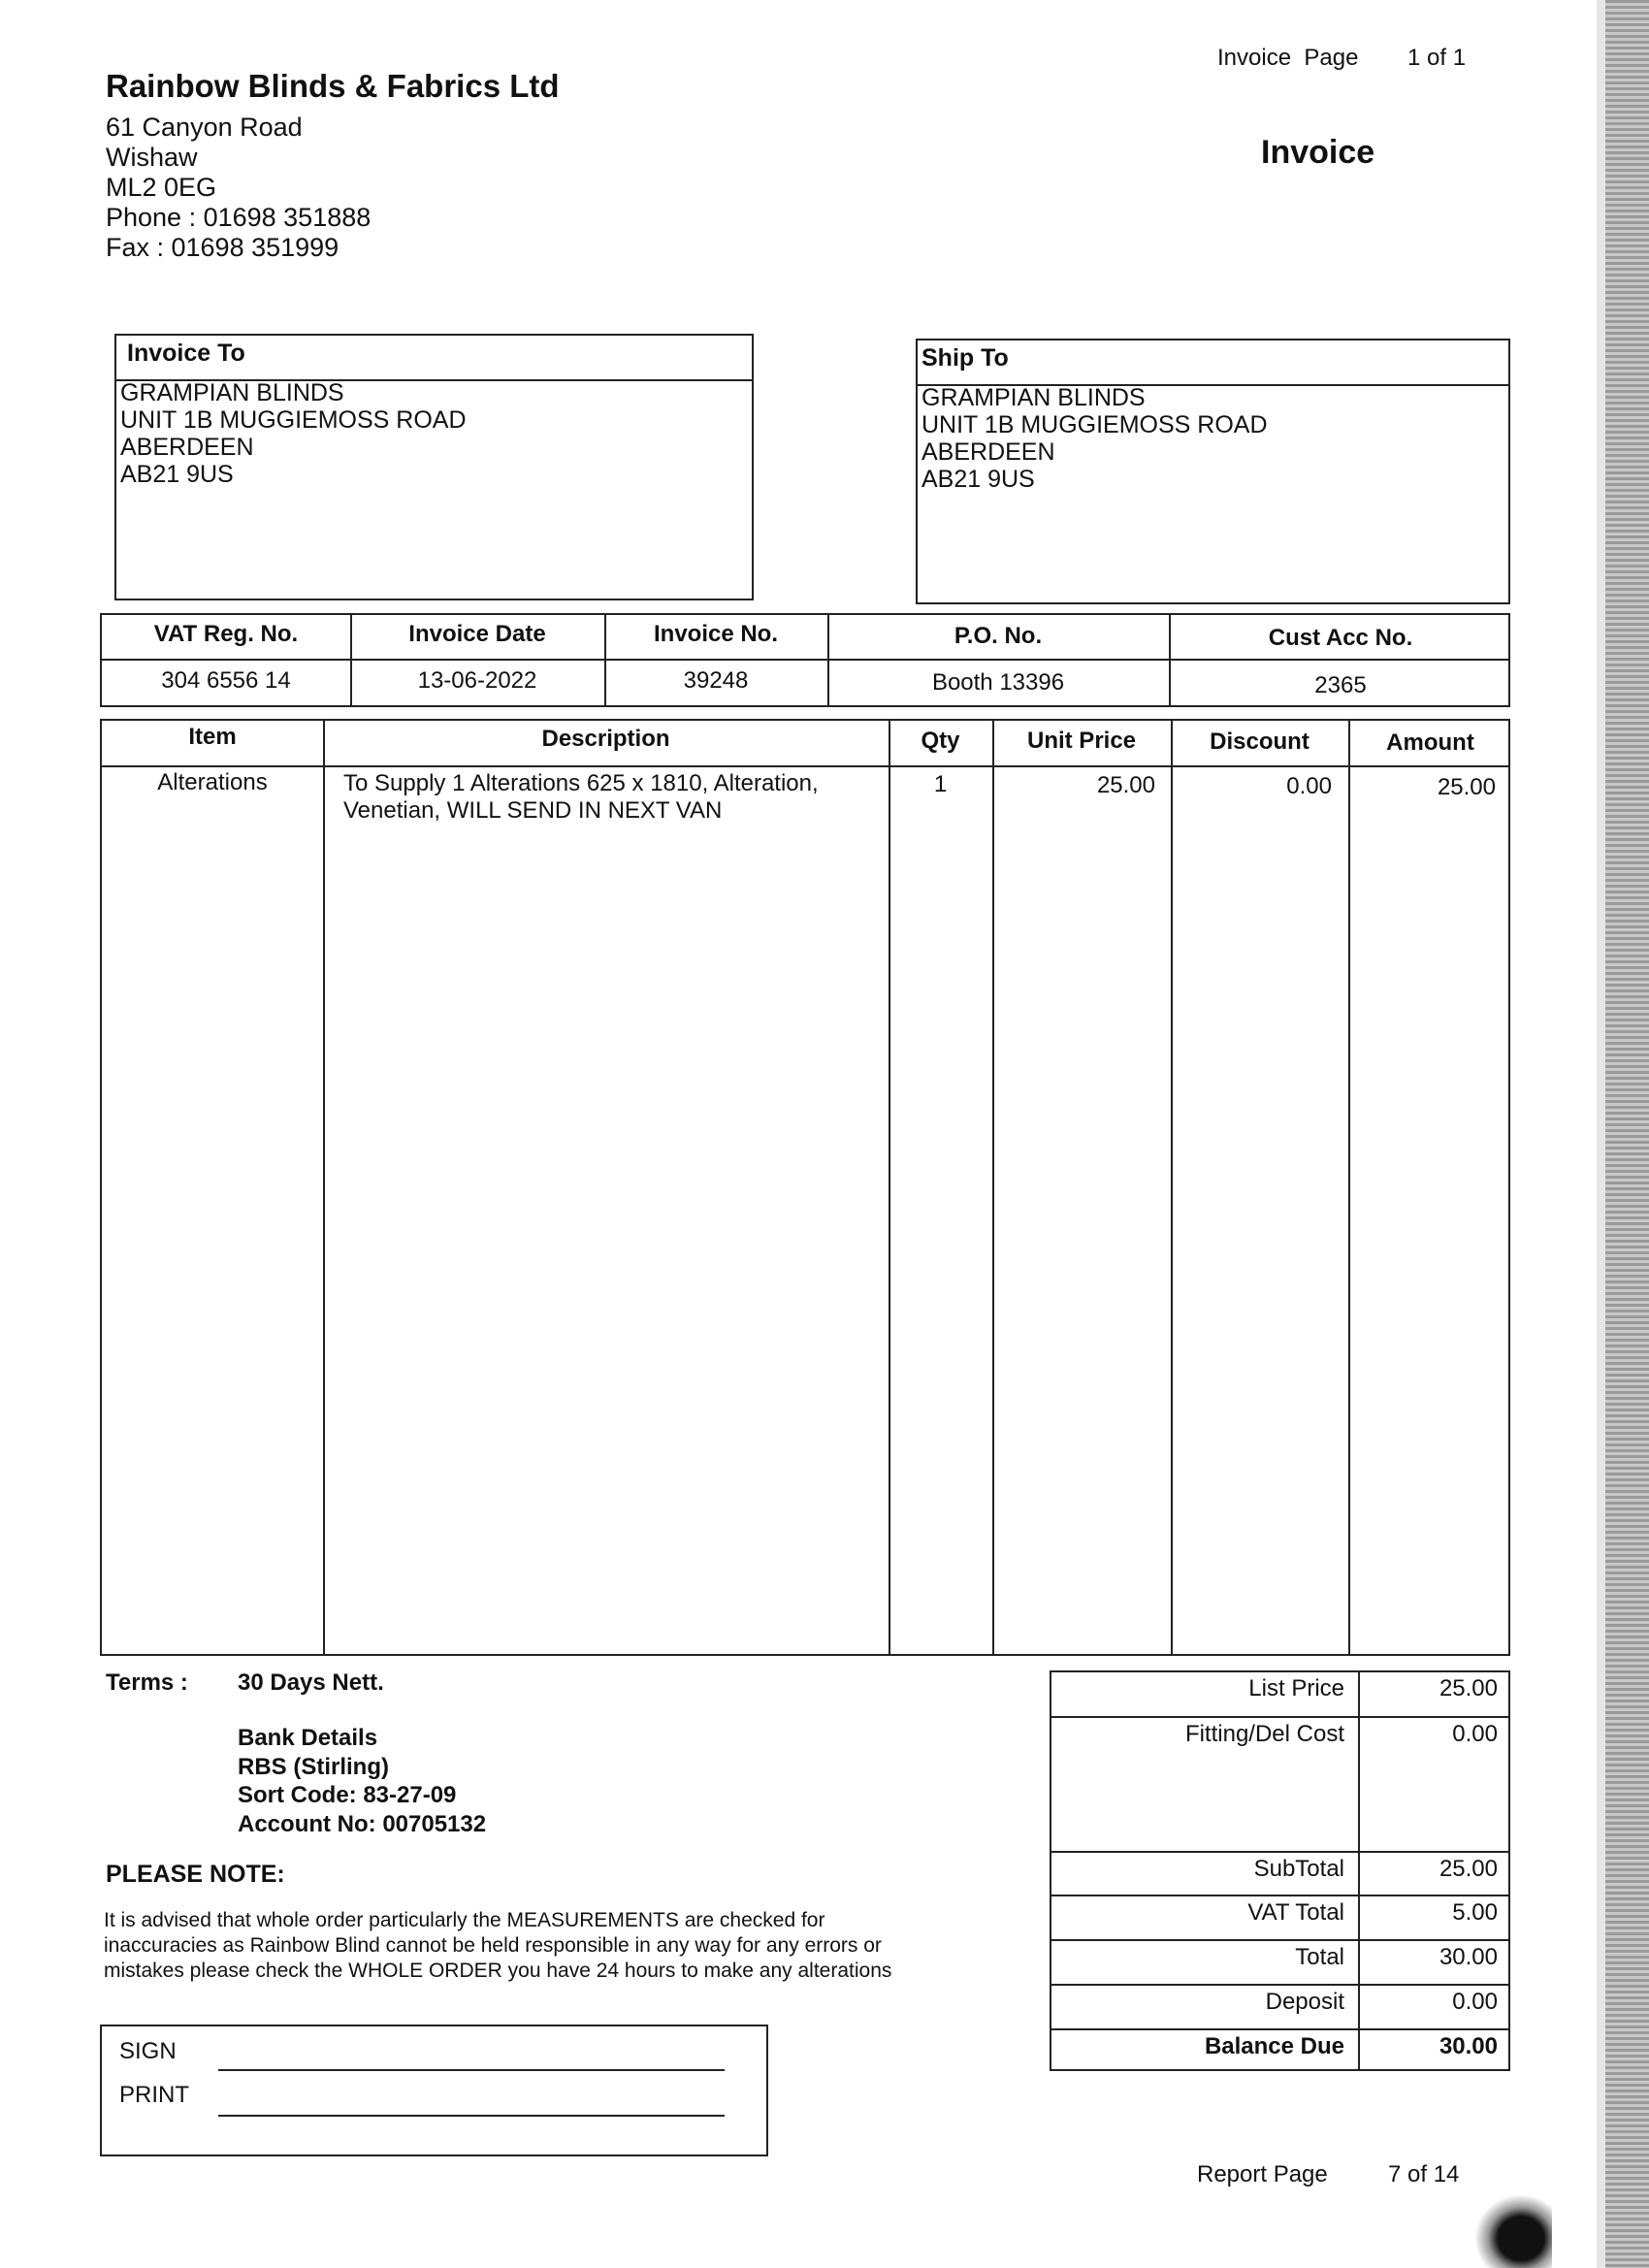 This screenshot has width=1649, height=2268. What do you see at coordinates (998, 636) in the screenshot?
I see `header-po-no: P.O. No.` at bounding box center [998, 636].